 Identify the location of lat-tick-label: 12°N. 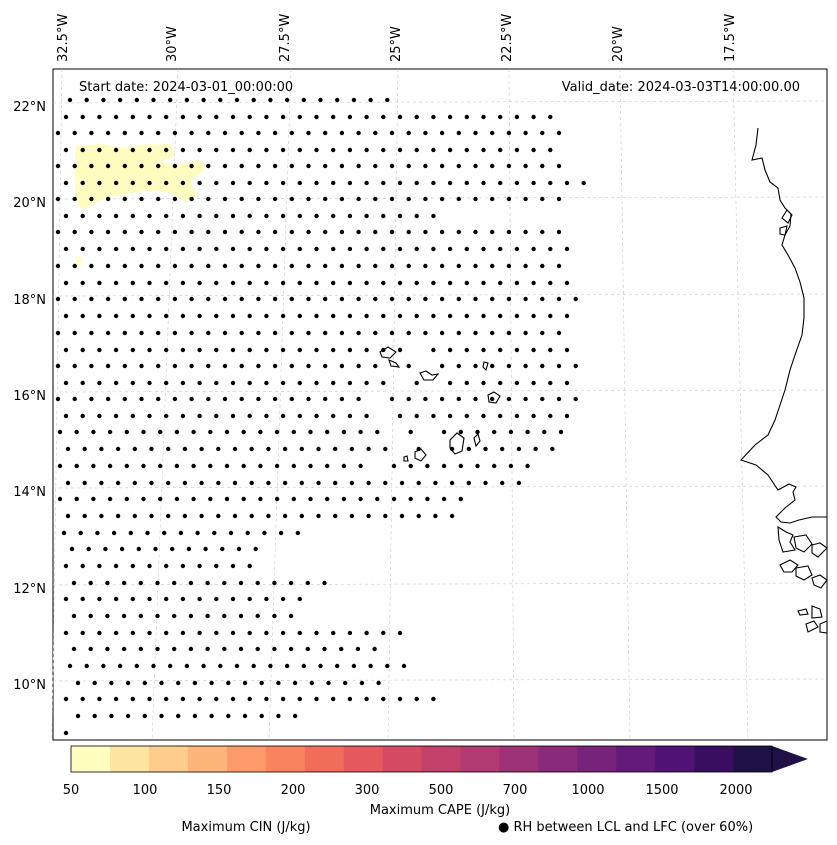
(29, 589).